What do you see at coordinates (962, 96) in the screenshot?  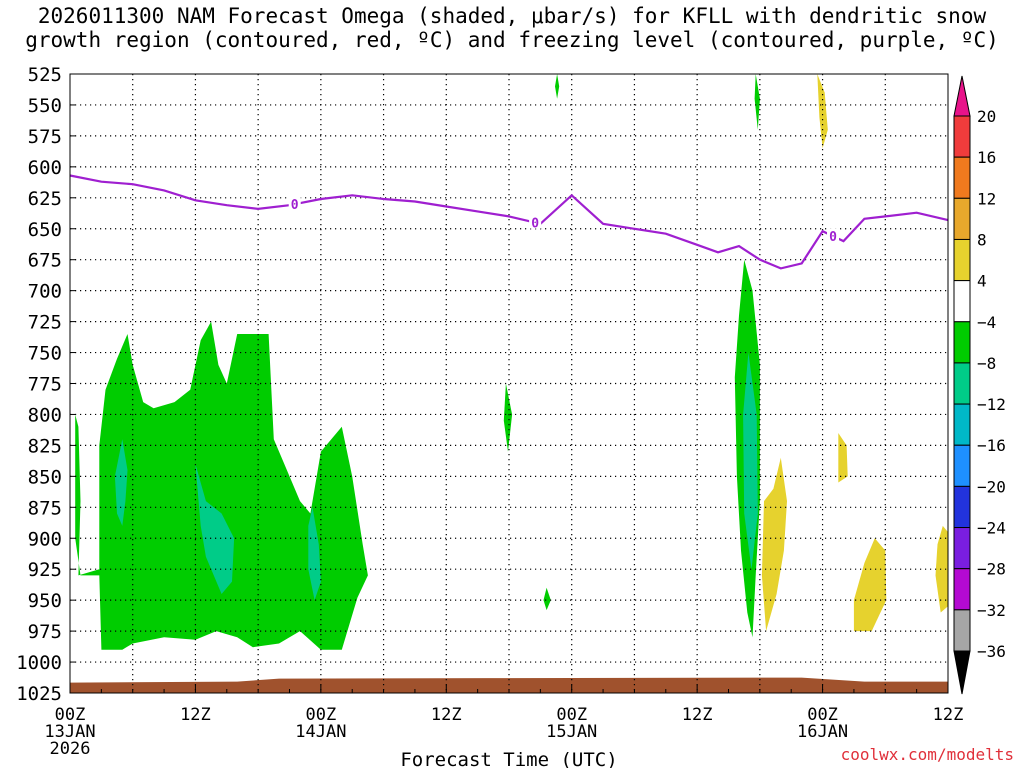 I see `colorbar-band-top` at bounding box center [962, 96].